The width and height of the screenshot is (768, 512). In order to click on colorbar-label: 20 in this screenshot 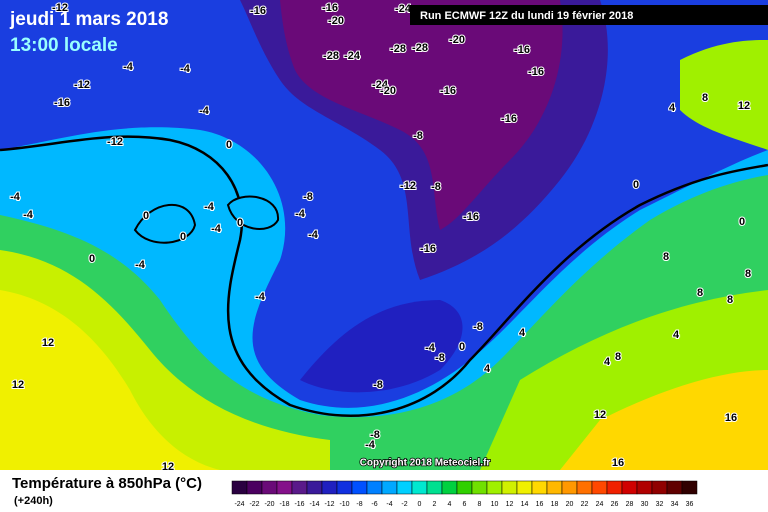, I will do `click(570, 504)`.